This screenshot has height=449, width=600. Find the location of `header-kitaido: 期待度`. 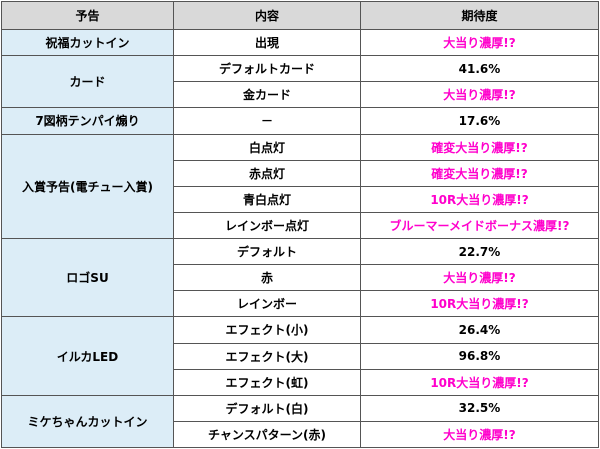

header-kitaido: 期待度 is located at coordinates (479, 15).